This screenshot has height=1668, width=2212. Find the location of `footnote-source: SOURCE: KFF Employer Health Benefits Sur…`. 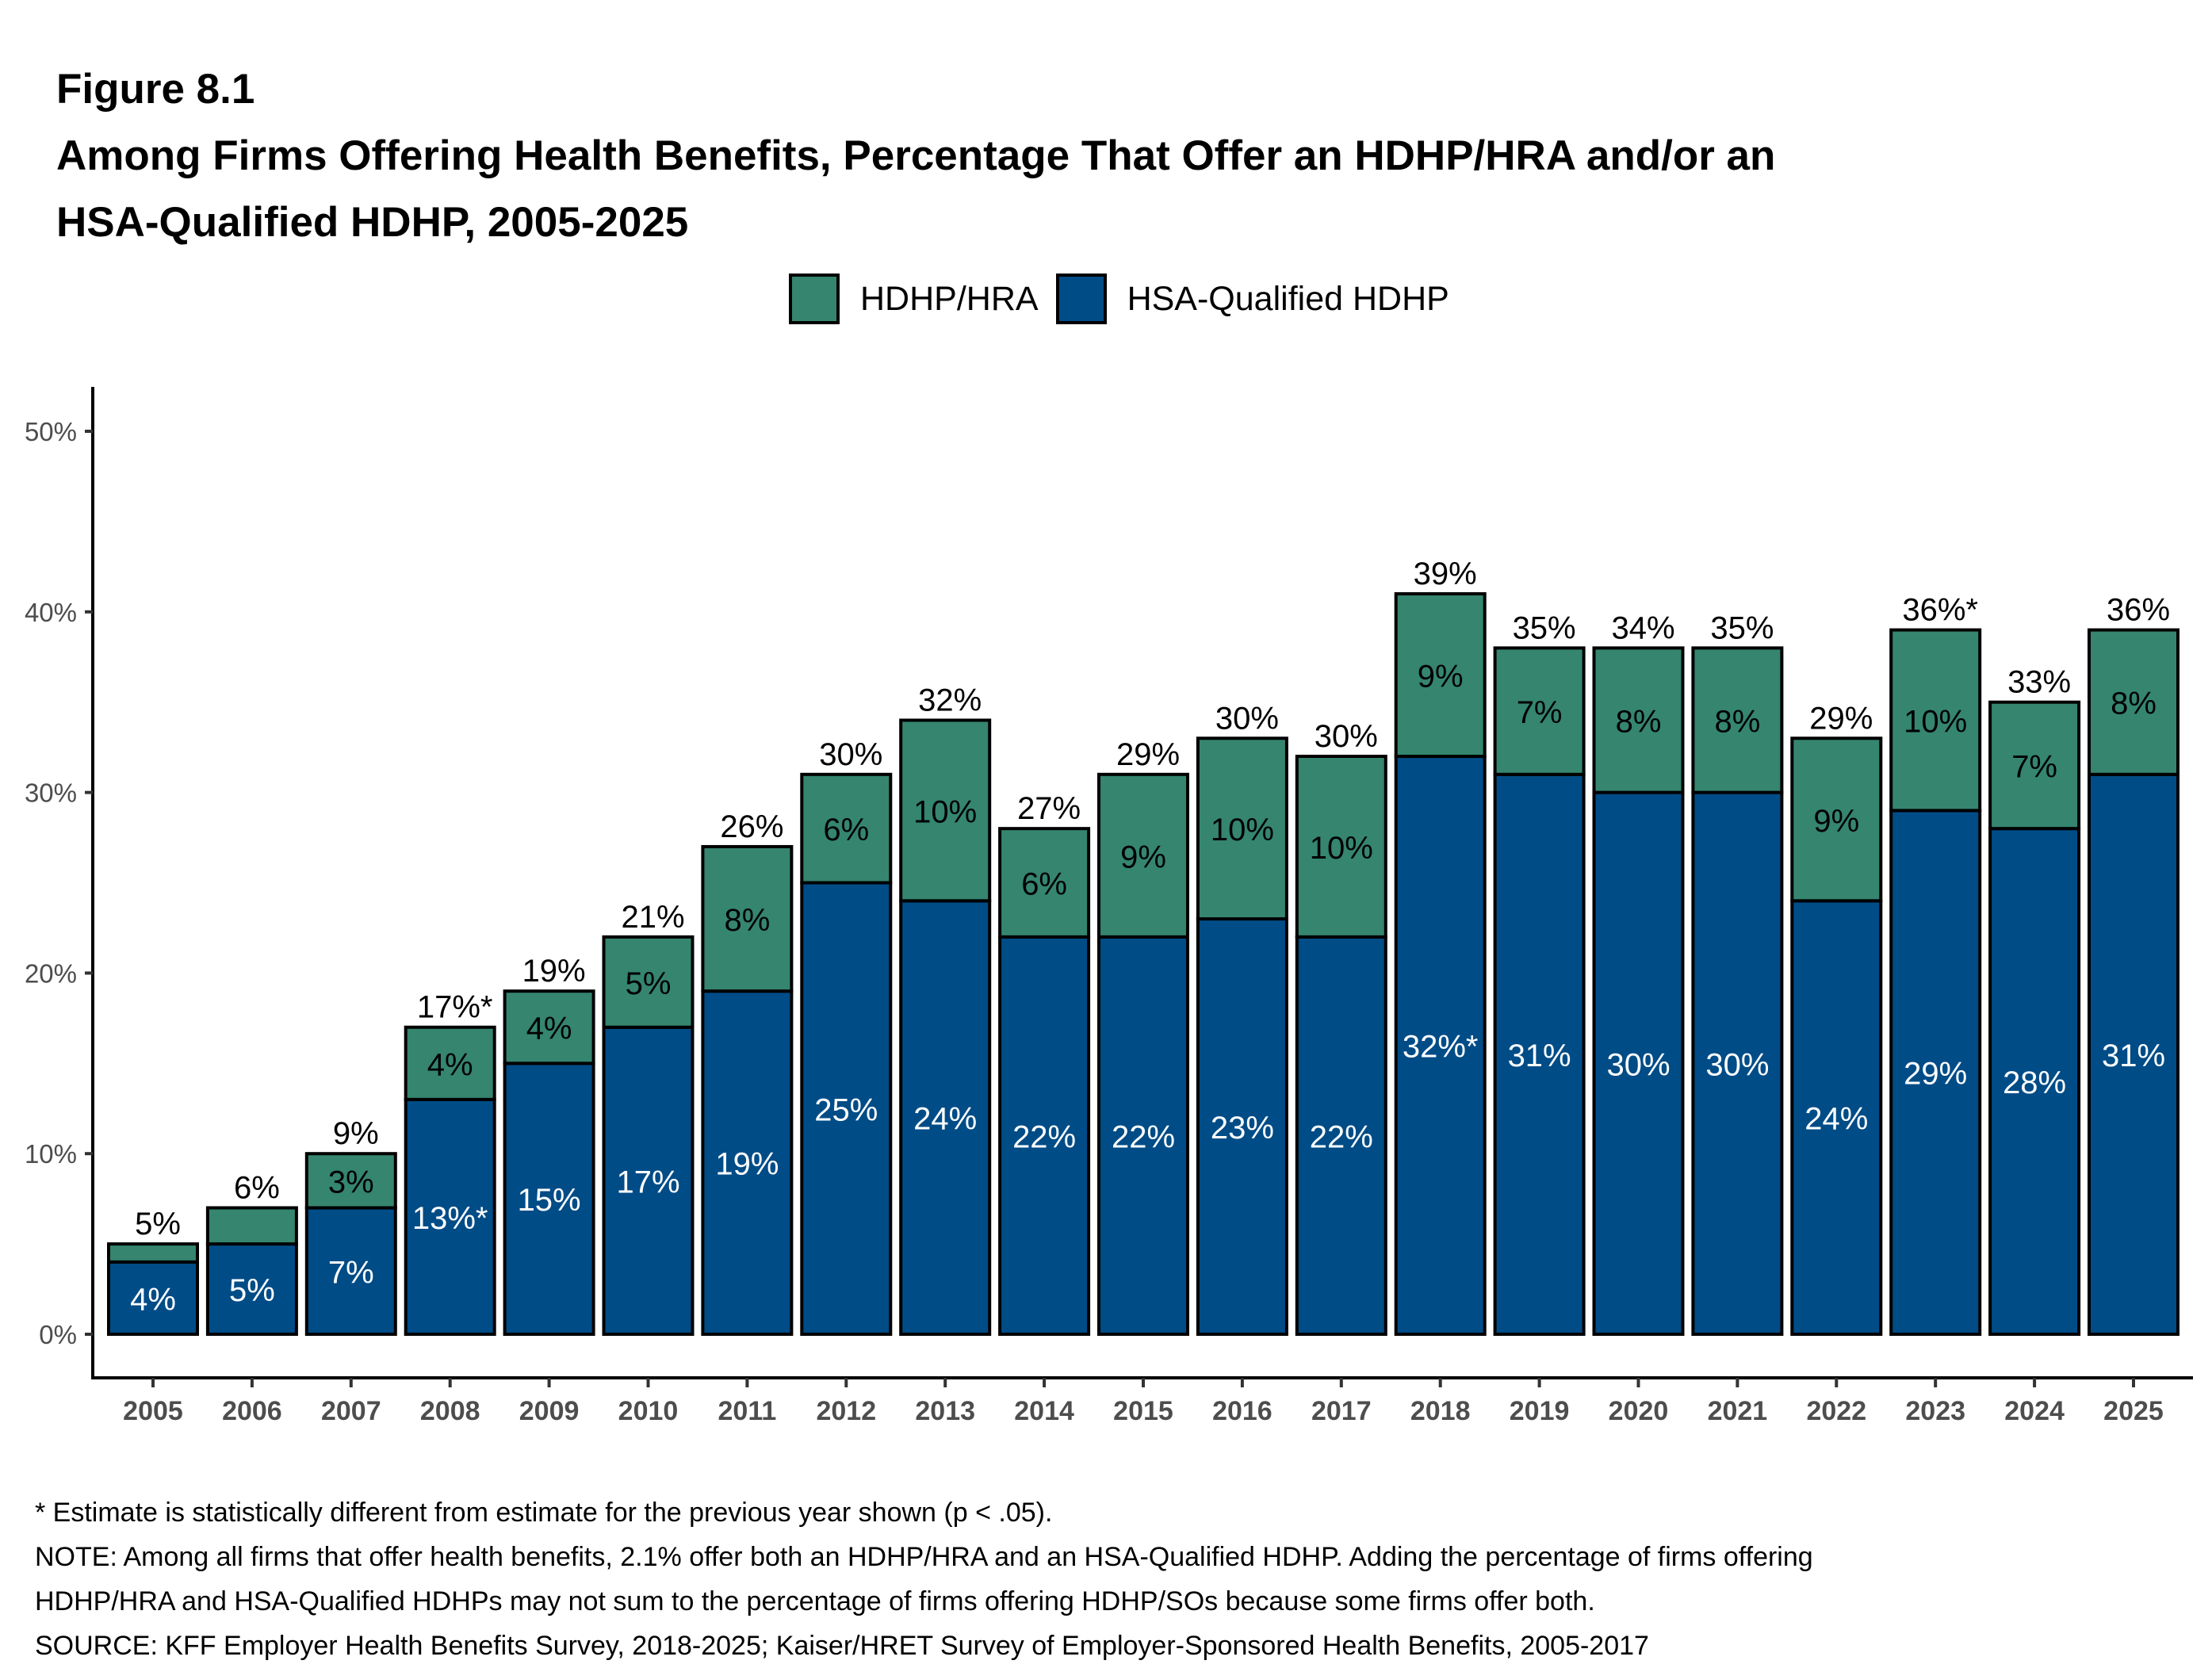

footnote-source: SOURCE: KFF Employer Health Benefits Sur… is located at coordinates (842, 1646).